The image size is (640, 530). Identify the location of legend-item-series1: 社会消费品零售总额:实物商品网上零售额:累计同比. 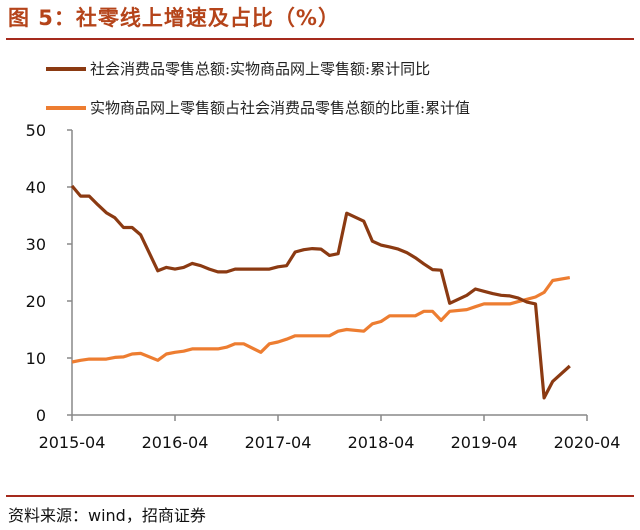
(238, 68).